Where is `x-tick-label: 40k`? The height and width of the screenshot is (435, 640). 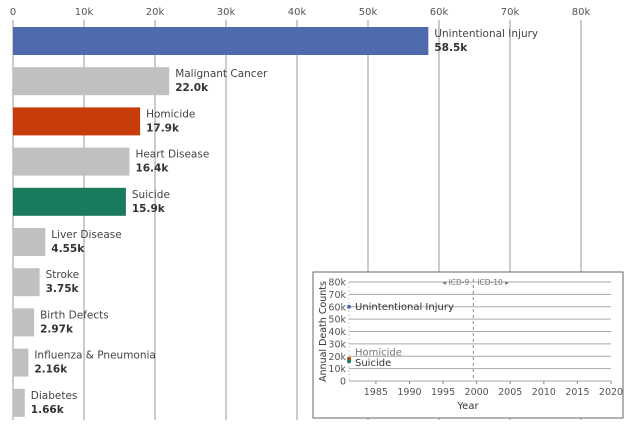 x-tick-label: 40k is located at coordinates (297, 12).